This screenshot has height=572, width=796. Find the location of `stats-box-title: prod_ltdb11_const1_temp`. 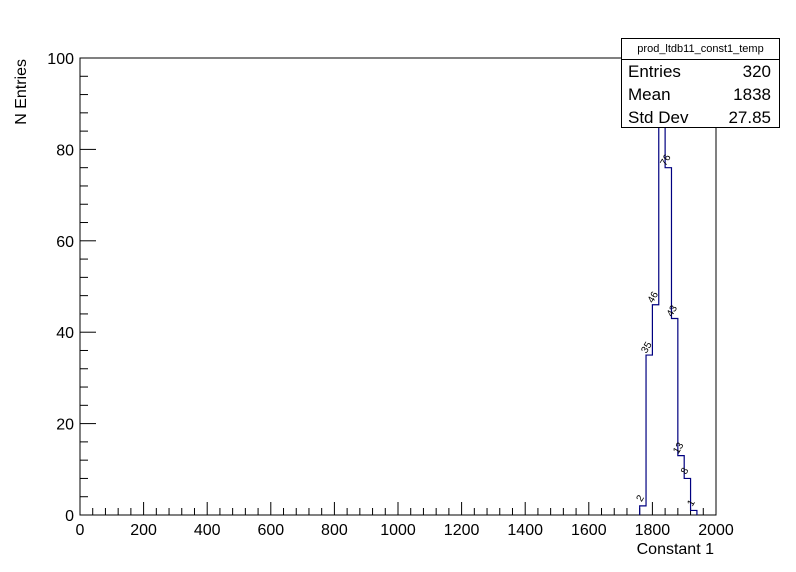

stats-box-title: prod_ltdb11_const1_temp is located at coordinates (700, 49).